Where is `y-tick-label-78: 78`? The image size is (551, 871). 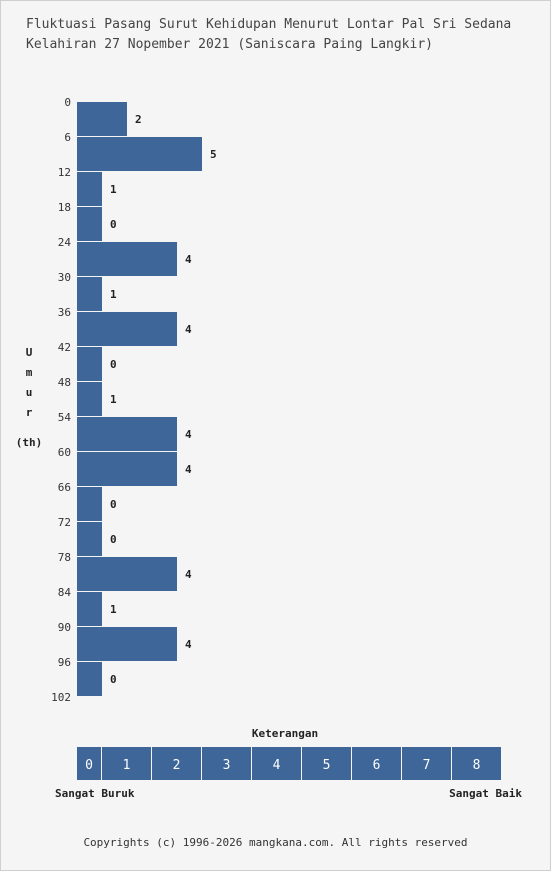
y-tick-label-78: 78 is located at coordinates (64, 557).